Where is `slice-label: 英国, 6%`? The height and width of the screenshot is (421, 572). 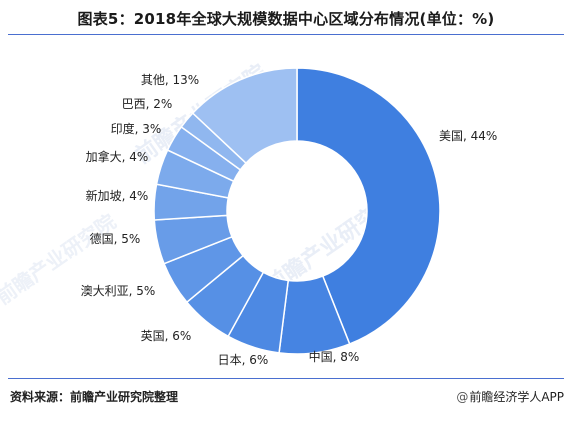
slice-label: 英国, 6% is located at coordinates (166, 336).